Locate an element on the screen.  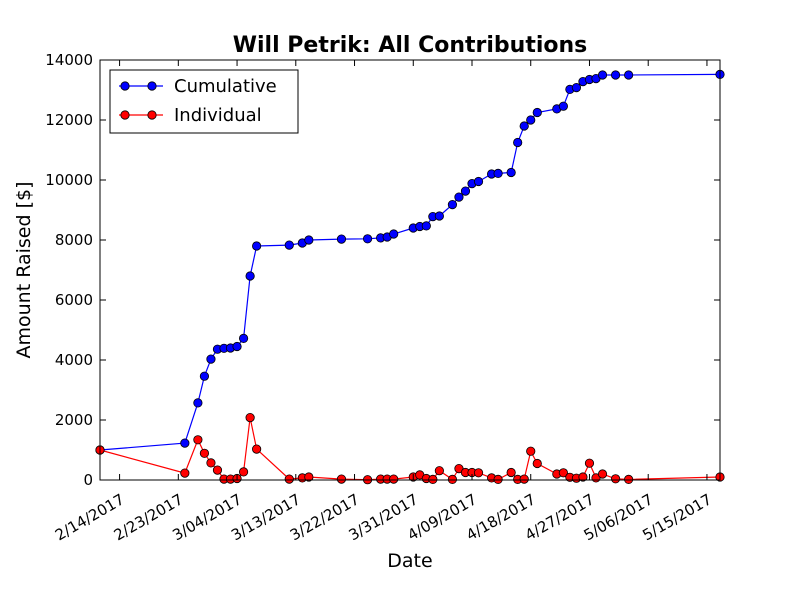
legend-entry-cumulative: Cumulative is located at coordinates (198, 86).